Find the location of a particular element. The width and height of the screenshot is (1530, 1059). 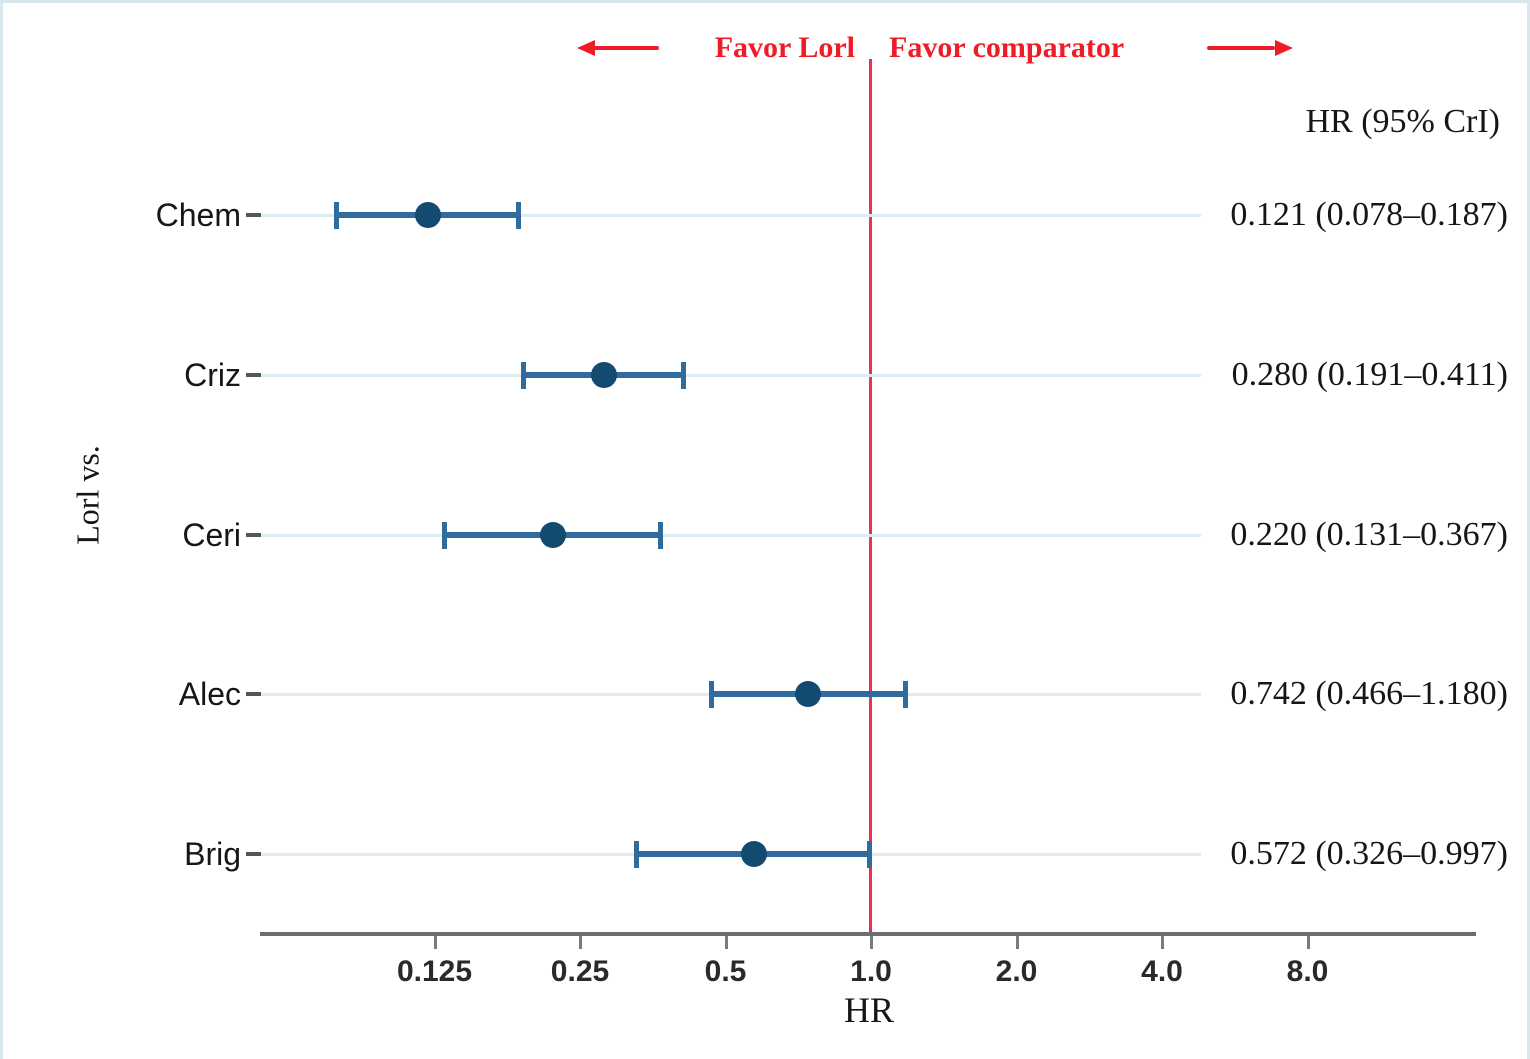

x-axis-title: HR is located at coordinates (868, 1010).